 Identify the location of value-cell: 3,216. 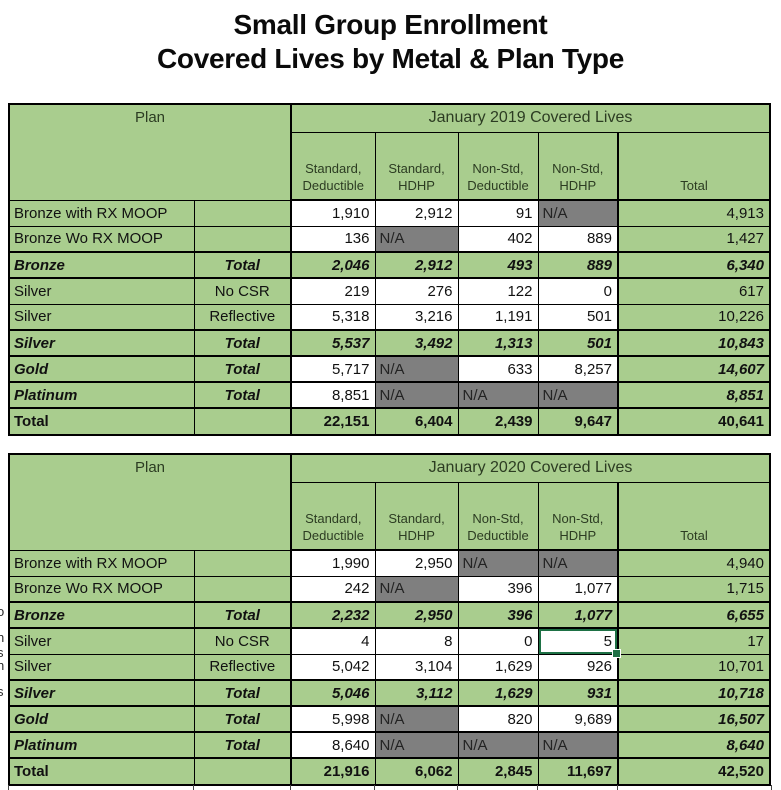
(416, 317).